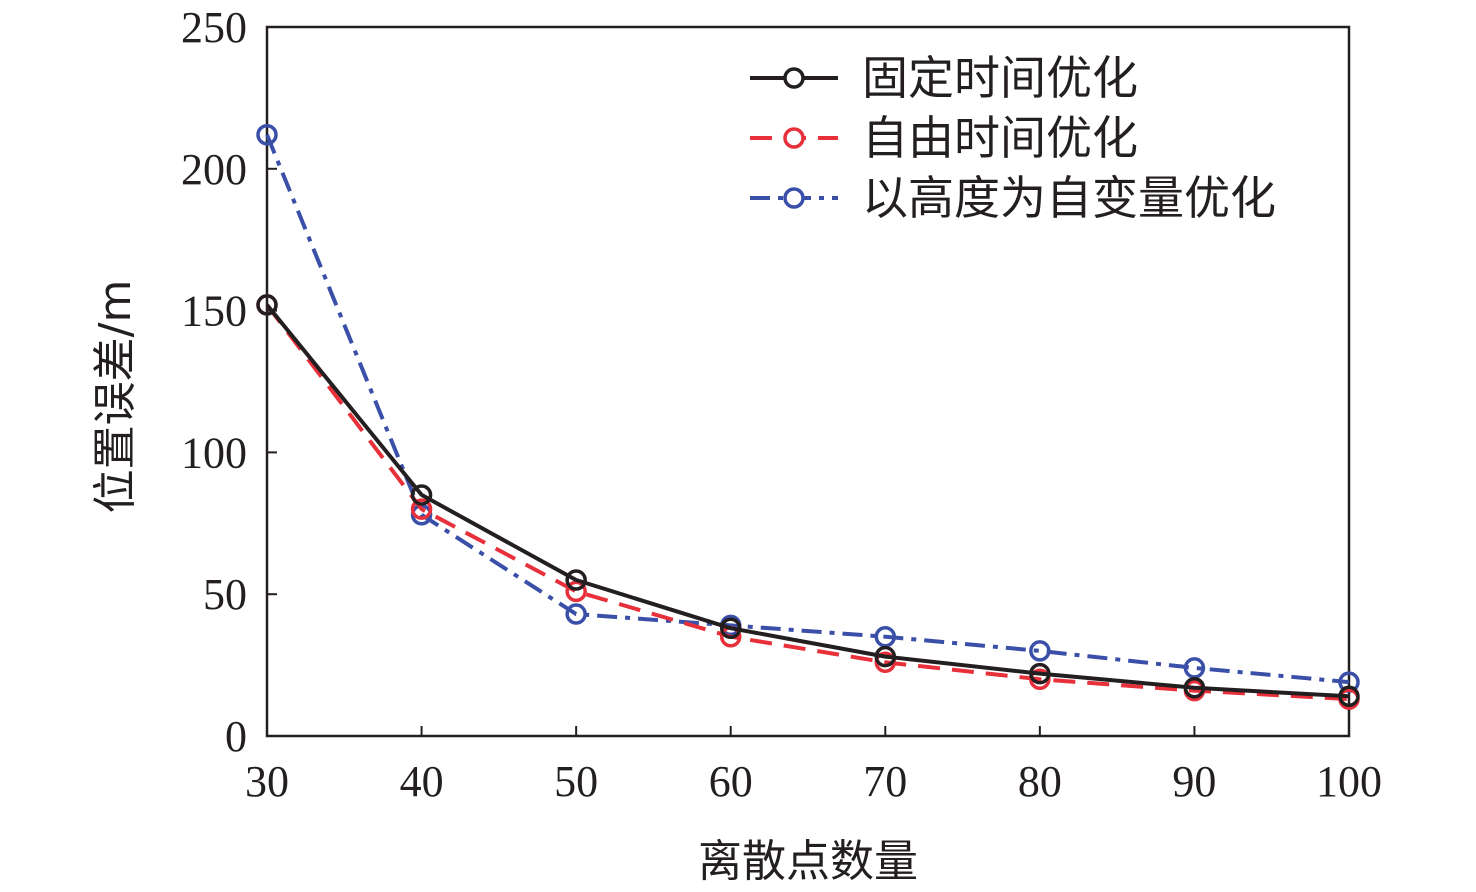 This screenshot has height=892, width=1476. Describe the element at coordinates (813, 766) in the screenshot. I see `x-axis-ticks: 30 40 50 60 70 80 90 100` at that location.